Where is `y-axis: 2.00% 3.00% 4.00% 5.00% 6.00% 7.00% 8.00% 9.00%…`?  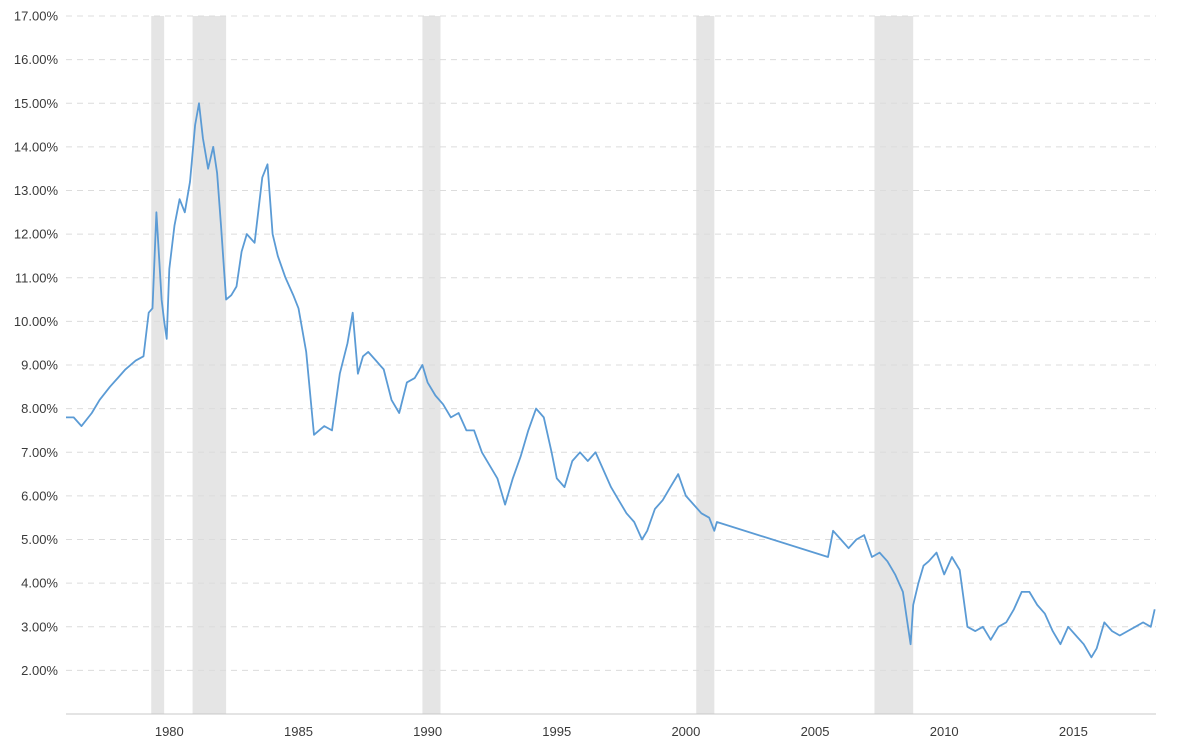
y-axis: 2.00% 3.00% 4.00% 5.00% 6.00% 7.00% 8.00% 9.00%… is located at coordinates (36, 343).